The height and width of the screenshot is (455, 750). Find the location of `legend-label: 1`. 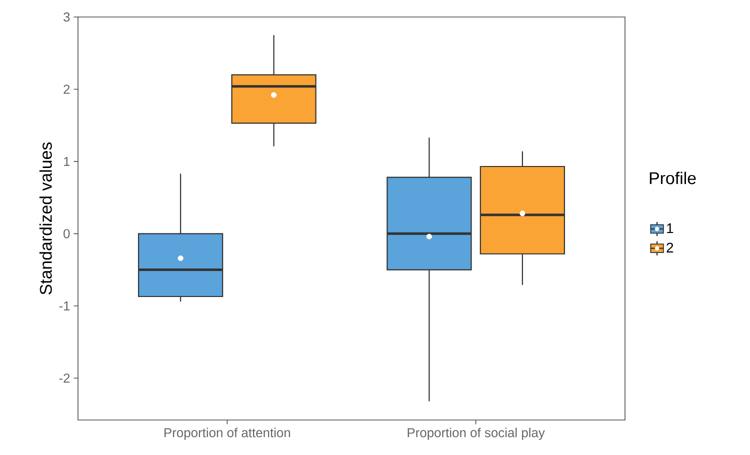

legend-label: 1 is located at coordinates (670, 228).